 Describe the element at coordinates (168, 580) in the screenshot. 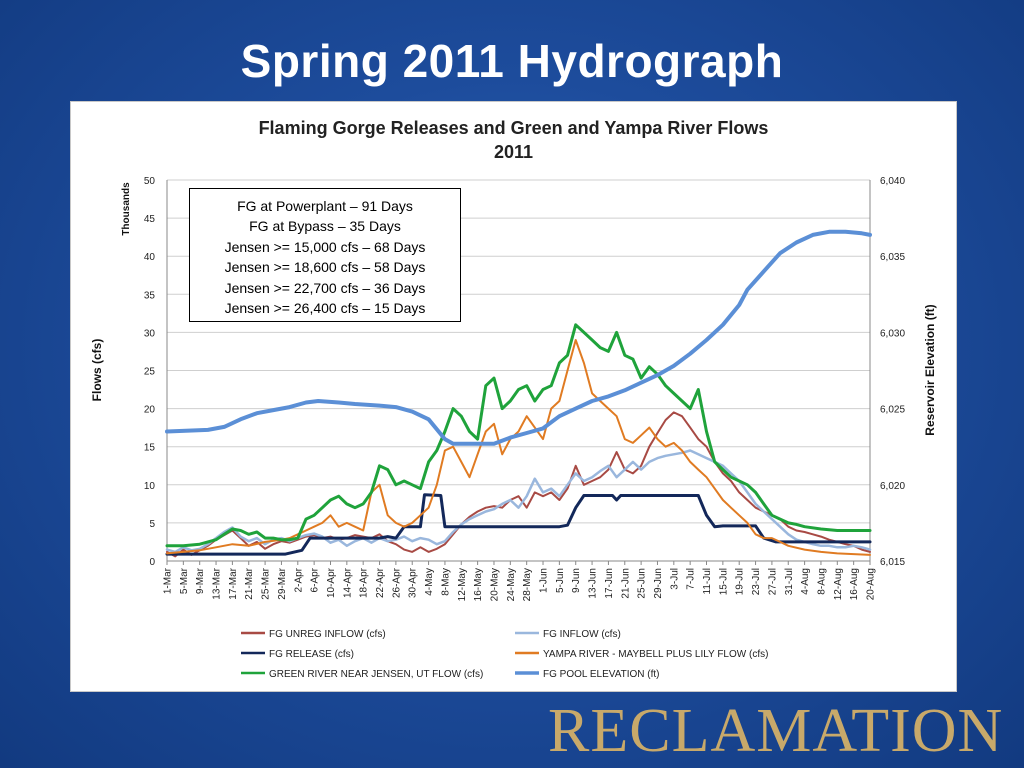

I see `x-tick-label: 1-Mar` at that location.